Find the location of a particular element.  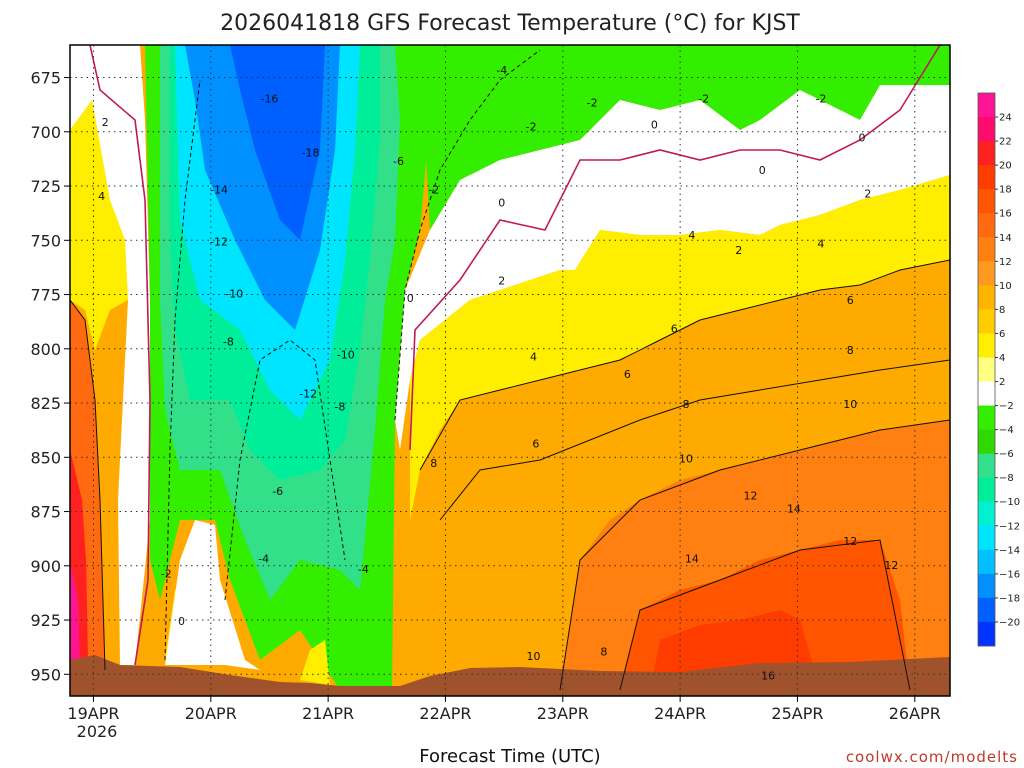

white-lobe is located at coordinates (212, 595).